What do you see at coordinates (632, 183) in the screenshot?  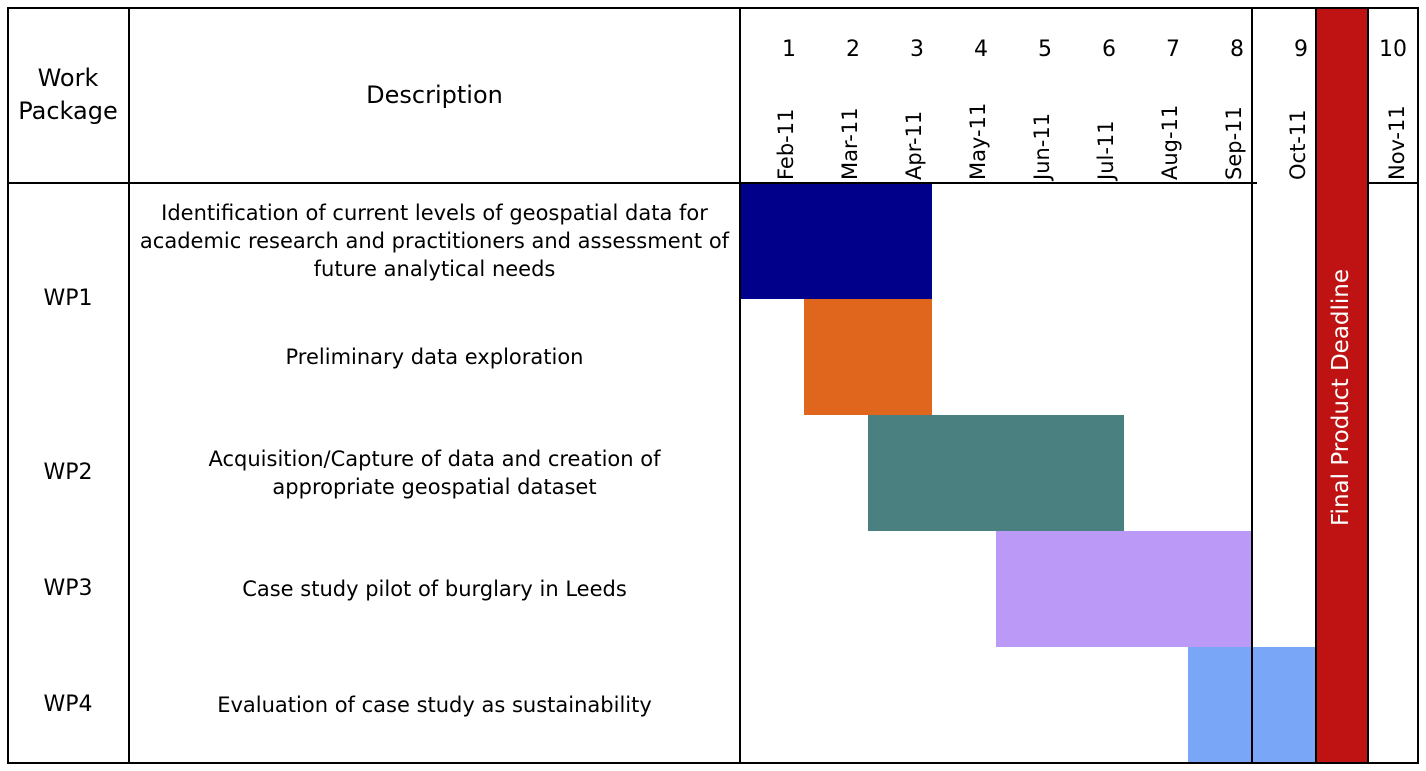 I see `header-divider` at bounding box center [632, 183].